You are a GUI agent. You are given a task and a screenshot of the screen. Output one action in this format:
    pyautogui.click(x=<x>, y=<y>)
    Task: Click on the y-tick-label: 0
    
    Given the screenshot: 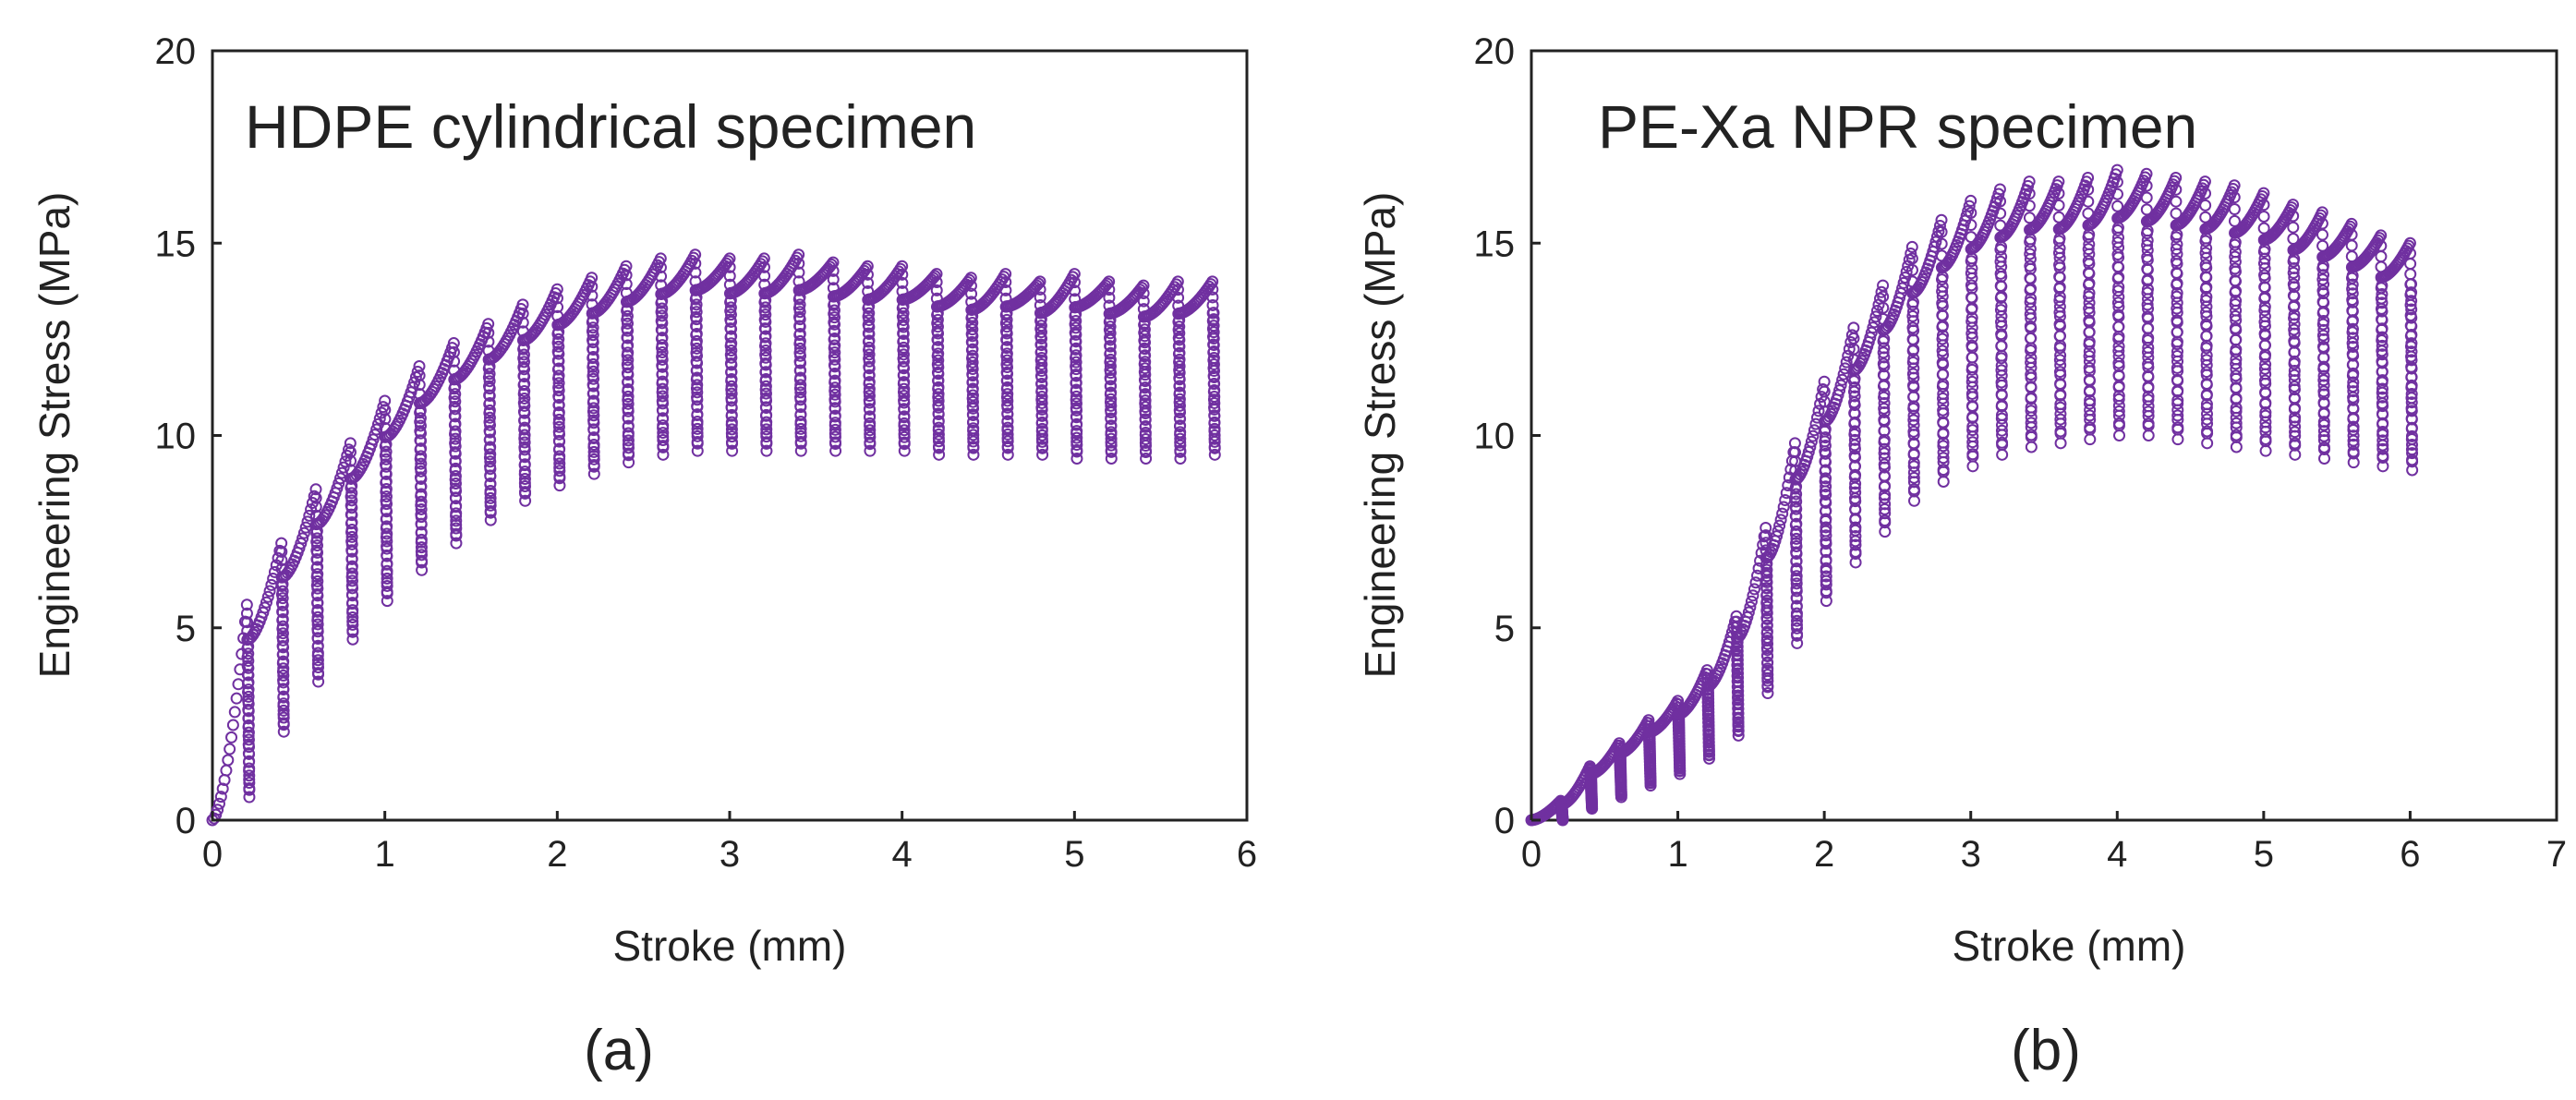 What is the action you would take?
    pyautogui.click(x=185, y=821)
    